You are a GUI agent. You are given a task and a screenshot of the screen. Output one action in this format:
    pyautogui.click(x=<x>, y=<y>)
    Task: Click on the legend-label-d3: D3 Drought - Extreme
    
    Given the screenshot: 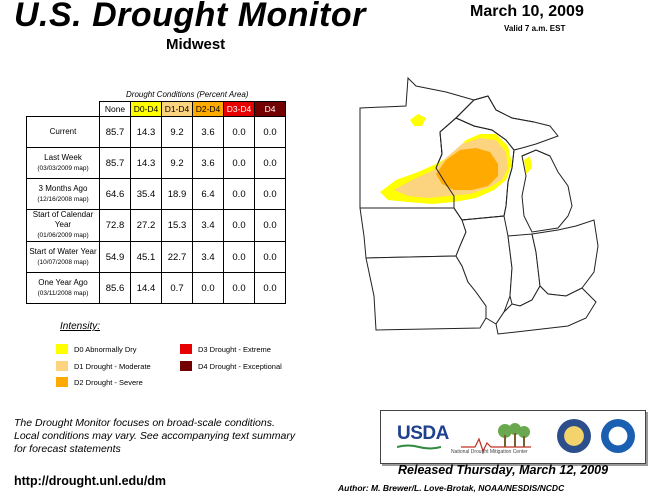 What is the action you would take?
    pyautogui.click(x=234, y=349)
    